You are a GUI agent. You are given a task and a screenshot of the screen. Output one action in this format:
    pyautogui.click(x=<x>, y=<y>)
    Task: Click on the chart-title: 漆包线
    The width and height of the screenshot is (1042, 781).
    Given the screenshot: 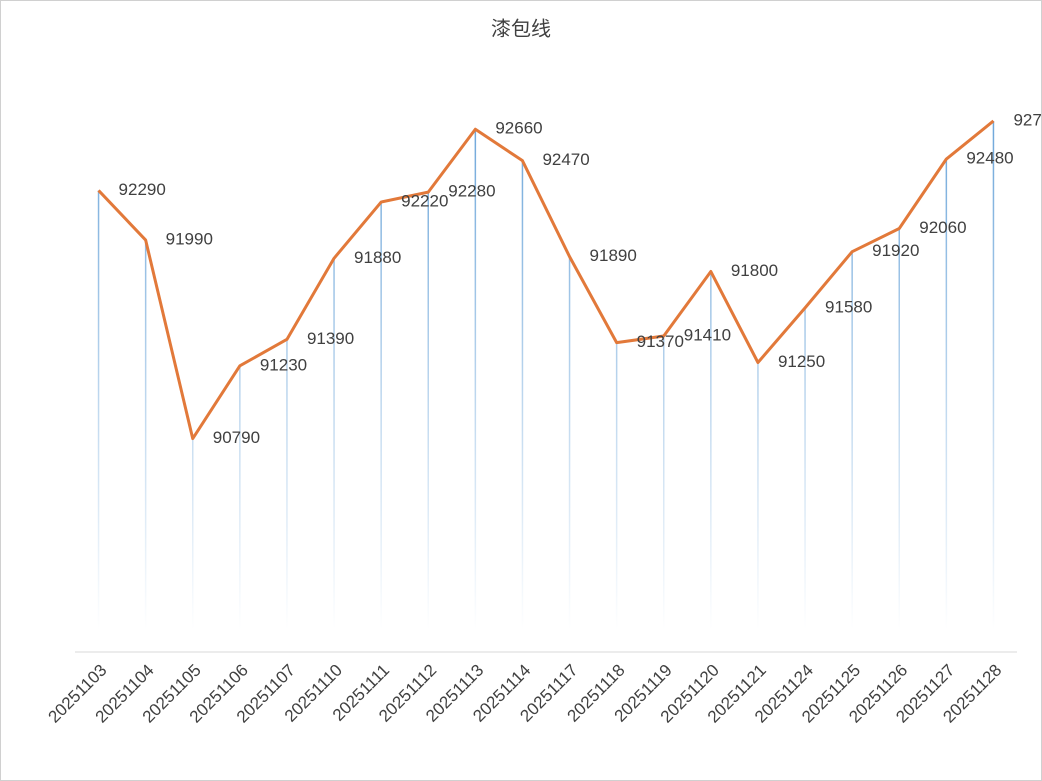 What is the action you would take?
    pyautogui.click(x=521, y=28)
    